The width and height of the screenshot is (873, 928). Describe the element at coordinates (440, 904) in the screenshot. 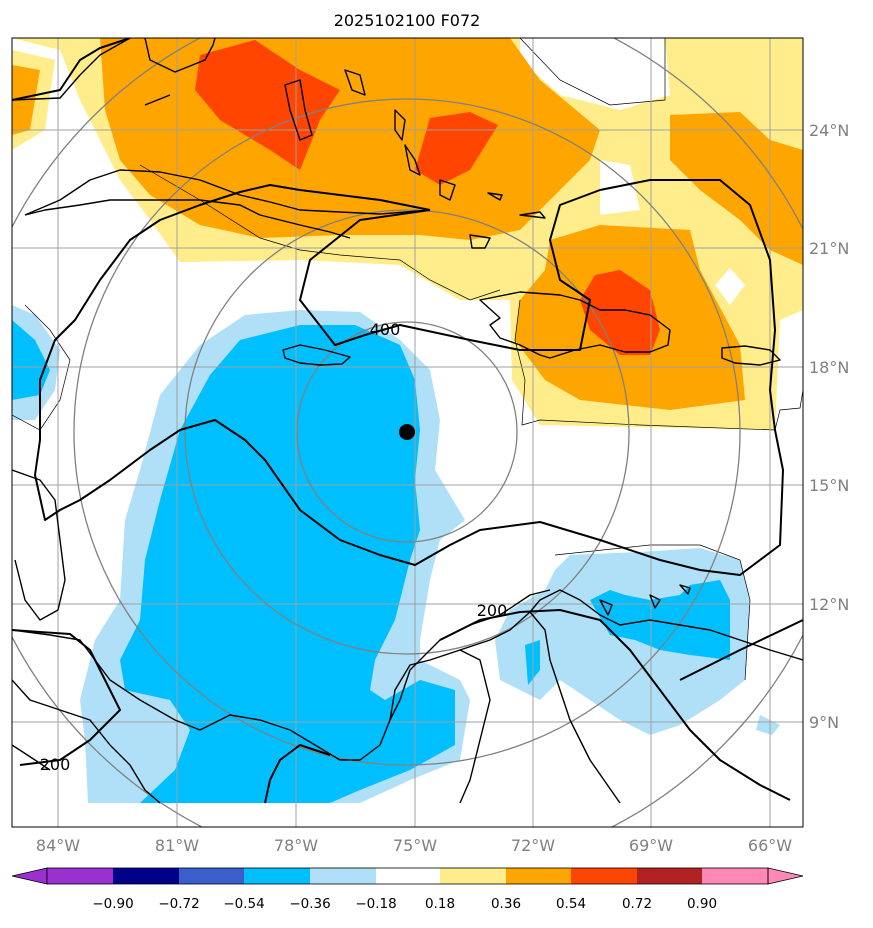

I see `colorbar-tick-6: 0.18` at that location.